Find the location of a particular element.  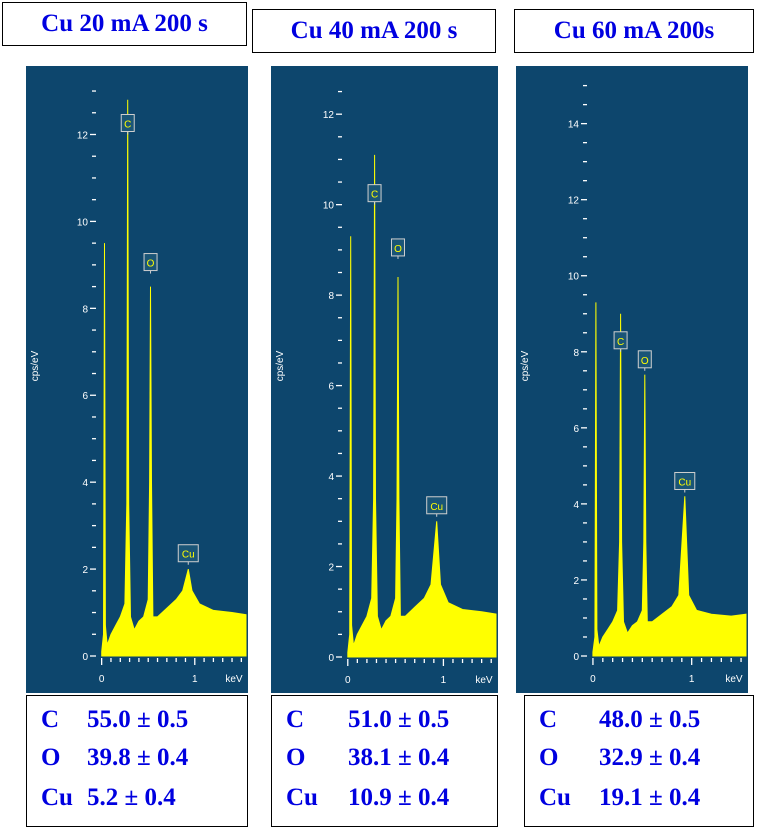

composition-box-1: C 55.0 ± 0.5 O 39.8 ± 0.4 Cu 5.2 ± 0.4 is located at coordinates (137, 761).